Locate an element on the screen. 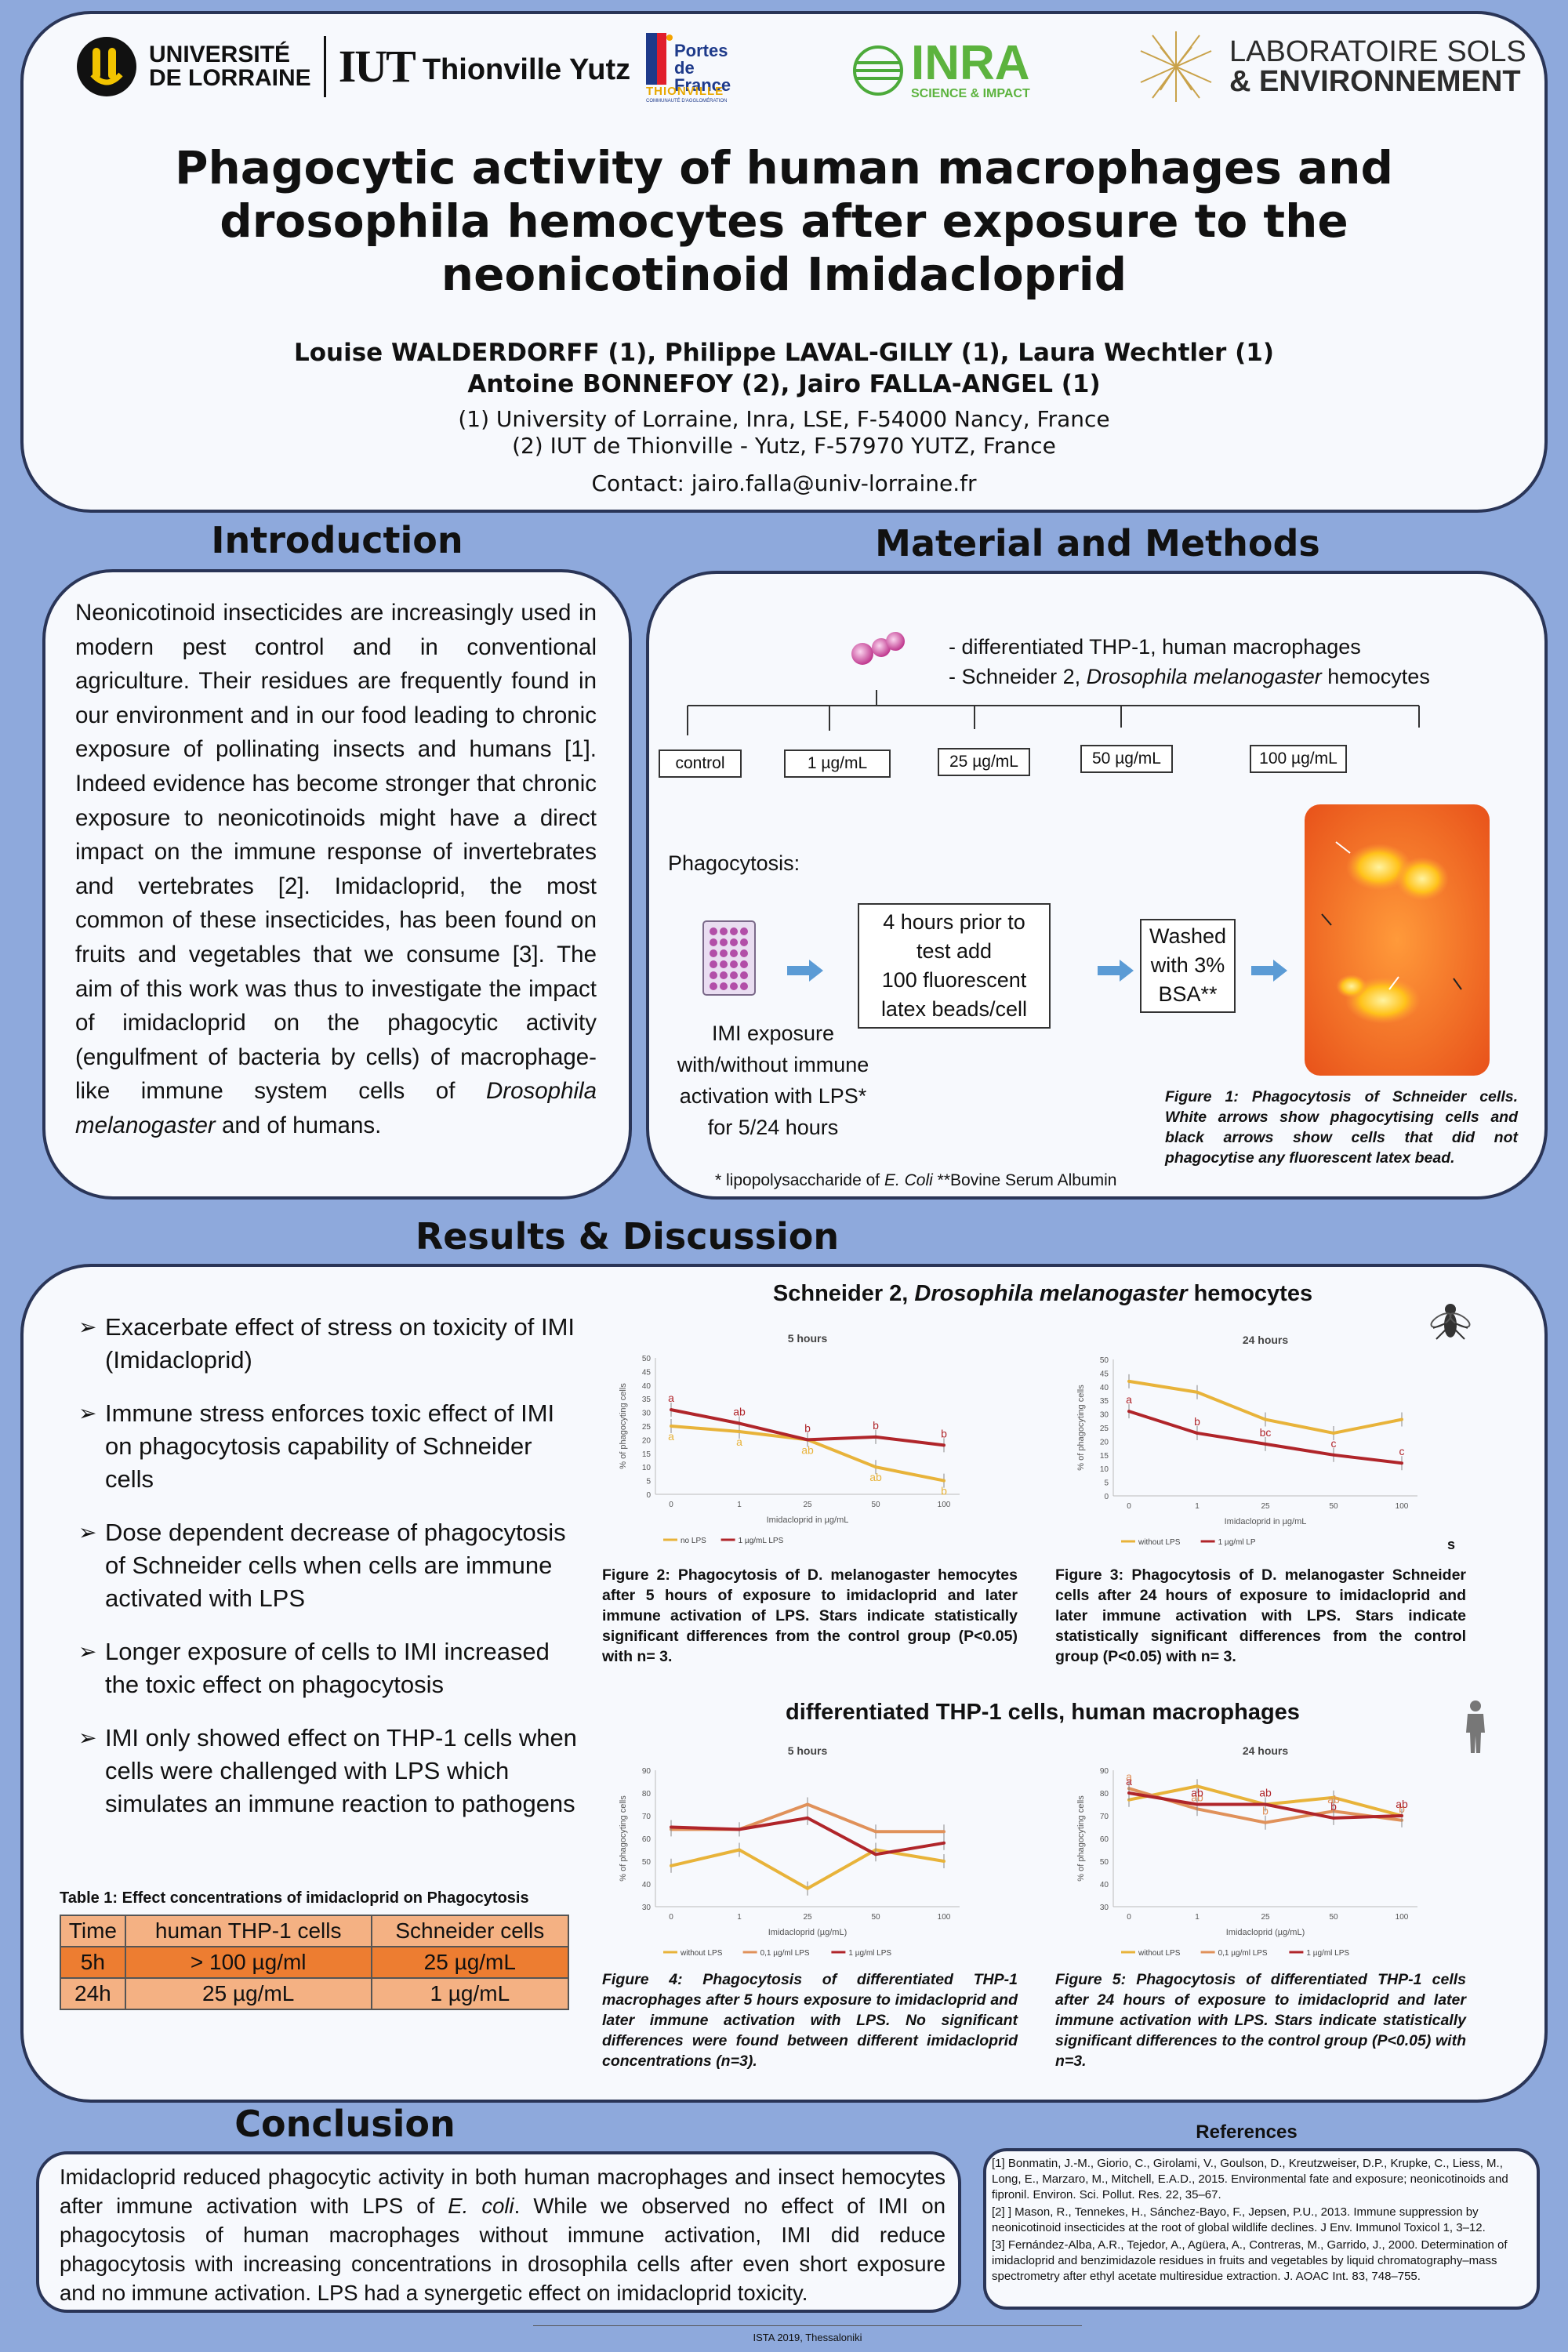 Image resolution: width=1568 pixels, height=2352 pixels. footer: ISTA 2019, Thessaloniki is located at coordinates (807, 2337).